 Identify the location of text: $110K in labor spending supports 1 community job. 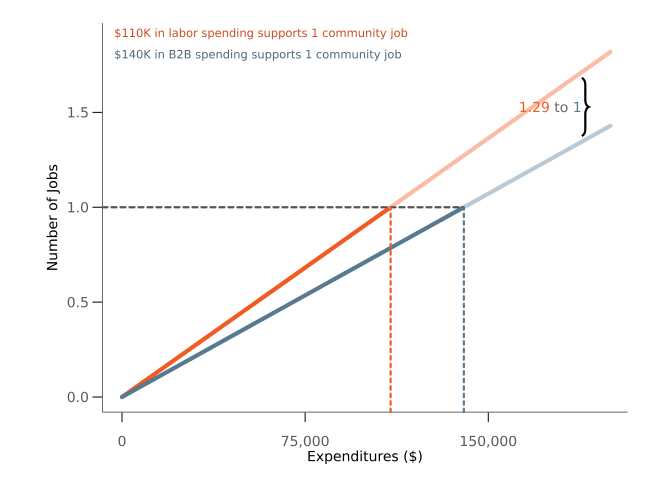
(261, 34).